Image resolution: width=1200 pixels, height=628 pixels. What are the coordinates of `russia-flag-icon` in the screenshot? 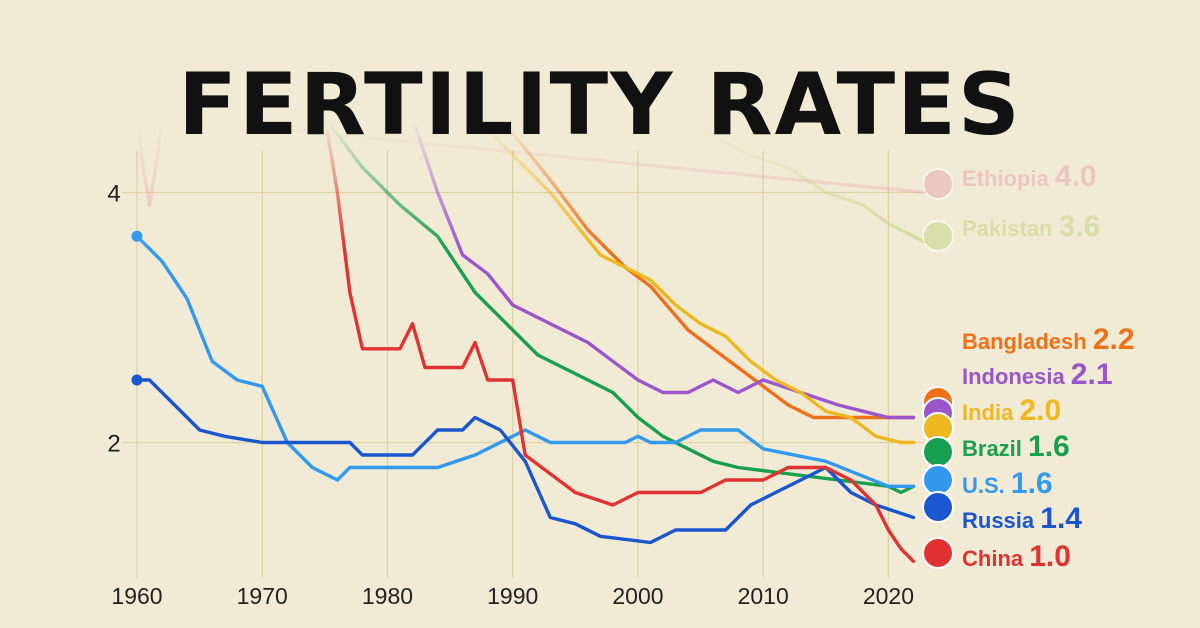 It's located at (938, 507).